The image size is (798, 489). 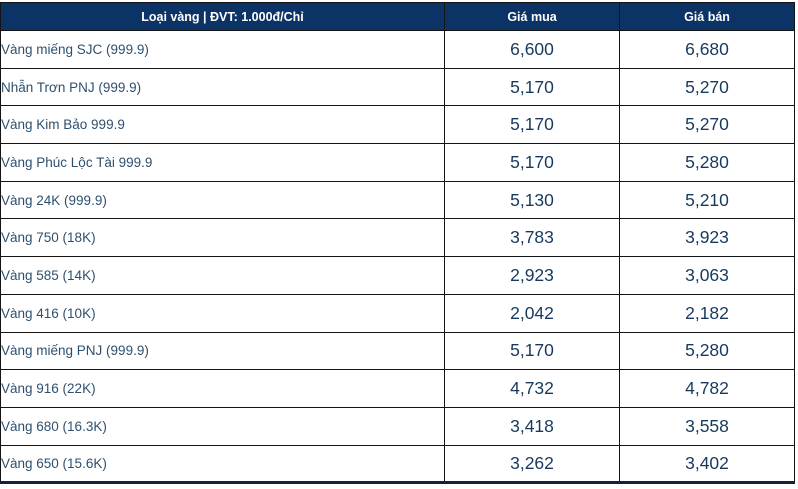 What do you see at coordinates (707, 275) in the screenshot?
I see `sell-price-value: 3,063` at bounding box center [707, 275].